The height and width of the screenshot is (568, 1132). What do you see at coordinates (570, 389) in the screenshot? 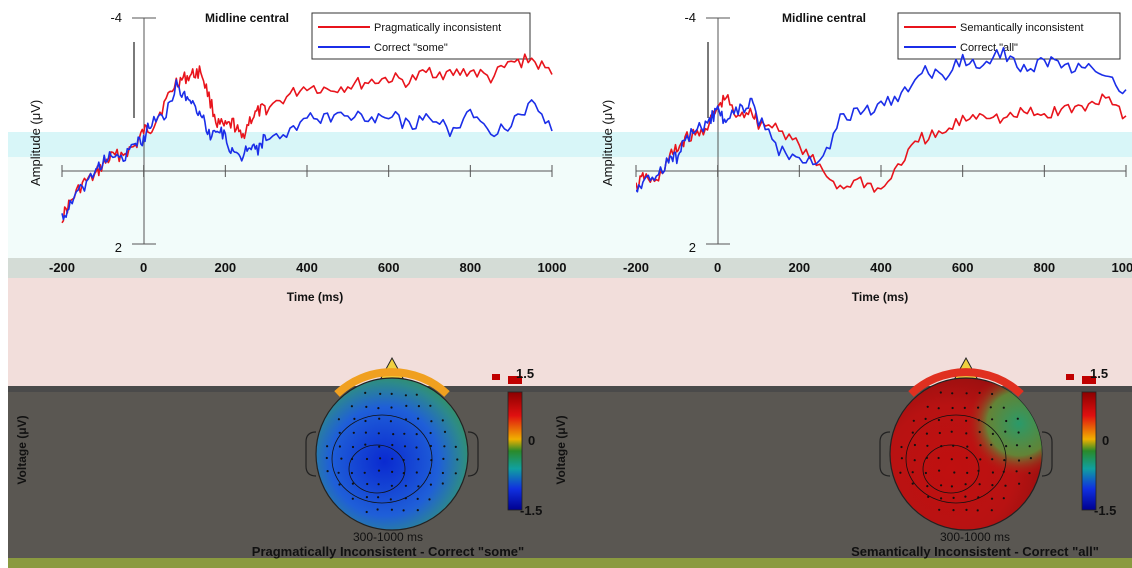
I see `band-dark` at bounding box center [570, 389].